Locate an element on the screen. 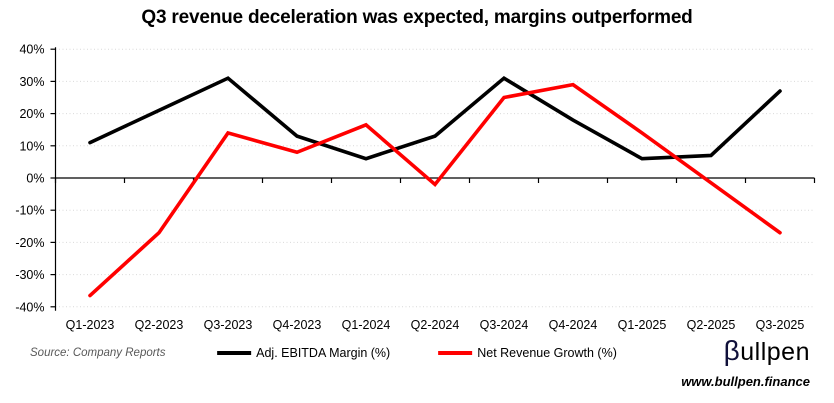  legend-line-swatch-black is located at coordinates (234, 353).